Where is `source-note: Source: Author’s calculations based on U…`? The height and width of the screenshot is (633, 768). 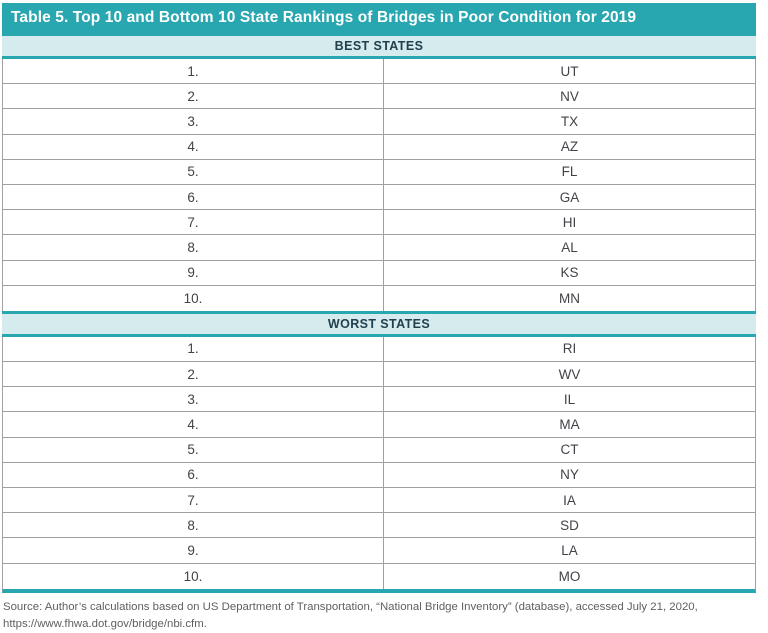
source-note: Source: Author’s calculations based on U… is located at coordinates (385, 616).